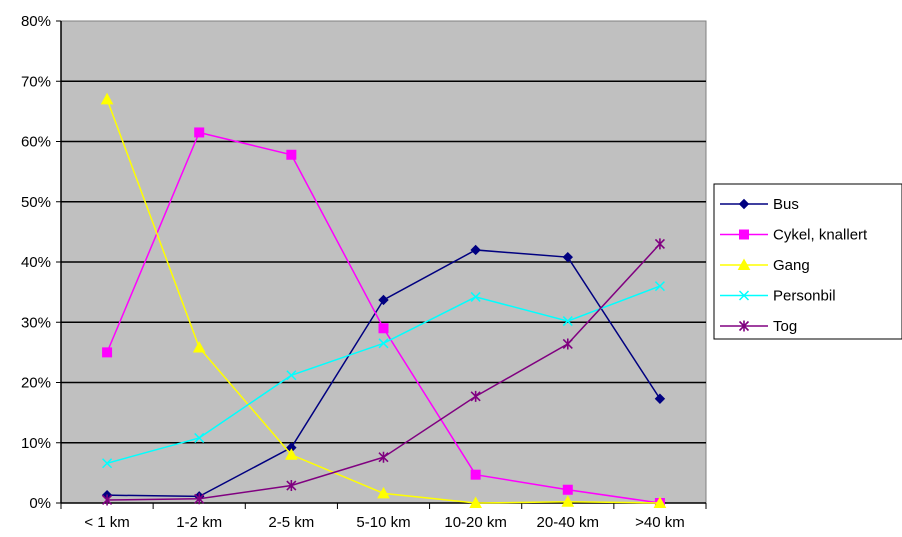  Describe the element at coordinates (765, 265) in the screenshot. I see `legend-item: Gang` at that location.